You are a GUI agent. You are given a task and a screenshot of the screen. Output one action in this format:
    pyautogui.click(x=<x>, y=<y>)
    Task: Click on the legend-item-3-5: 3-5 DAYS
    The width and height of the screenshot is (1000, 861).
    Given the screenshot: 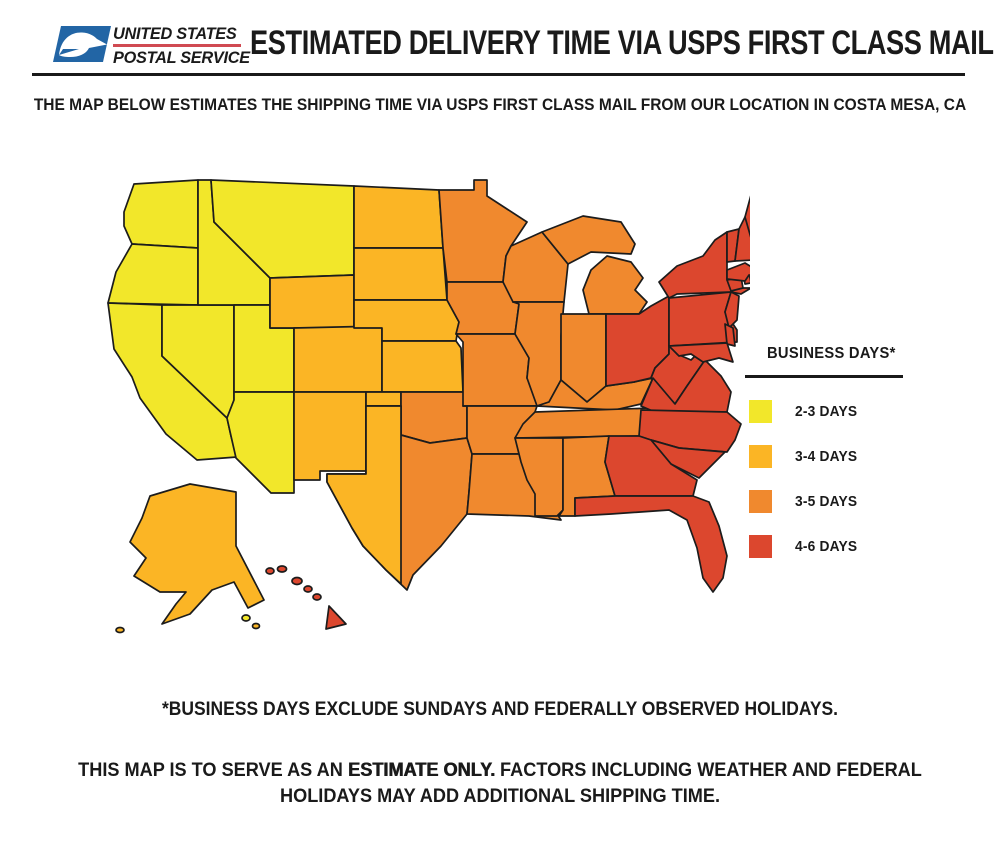 What is the action you would take?
    pyautogui.click(x=845, y=501)
    